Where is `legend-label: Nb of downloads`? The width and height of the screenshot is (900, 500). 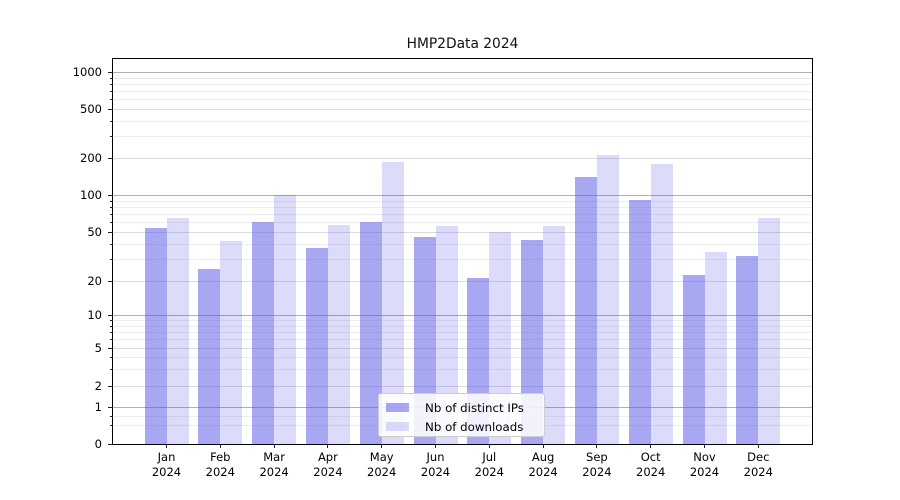 legend-label: Nb of downloads is located at coordinates (474, 426).